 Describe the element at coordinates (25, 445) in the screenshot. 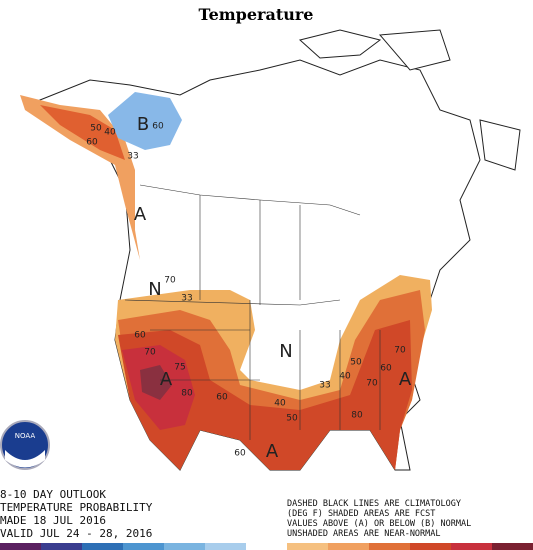

I see `noaa-logo: NOAA` at that location.